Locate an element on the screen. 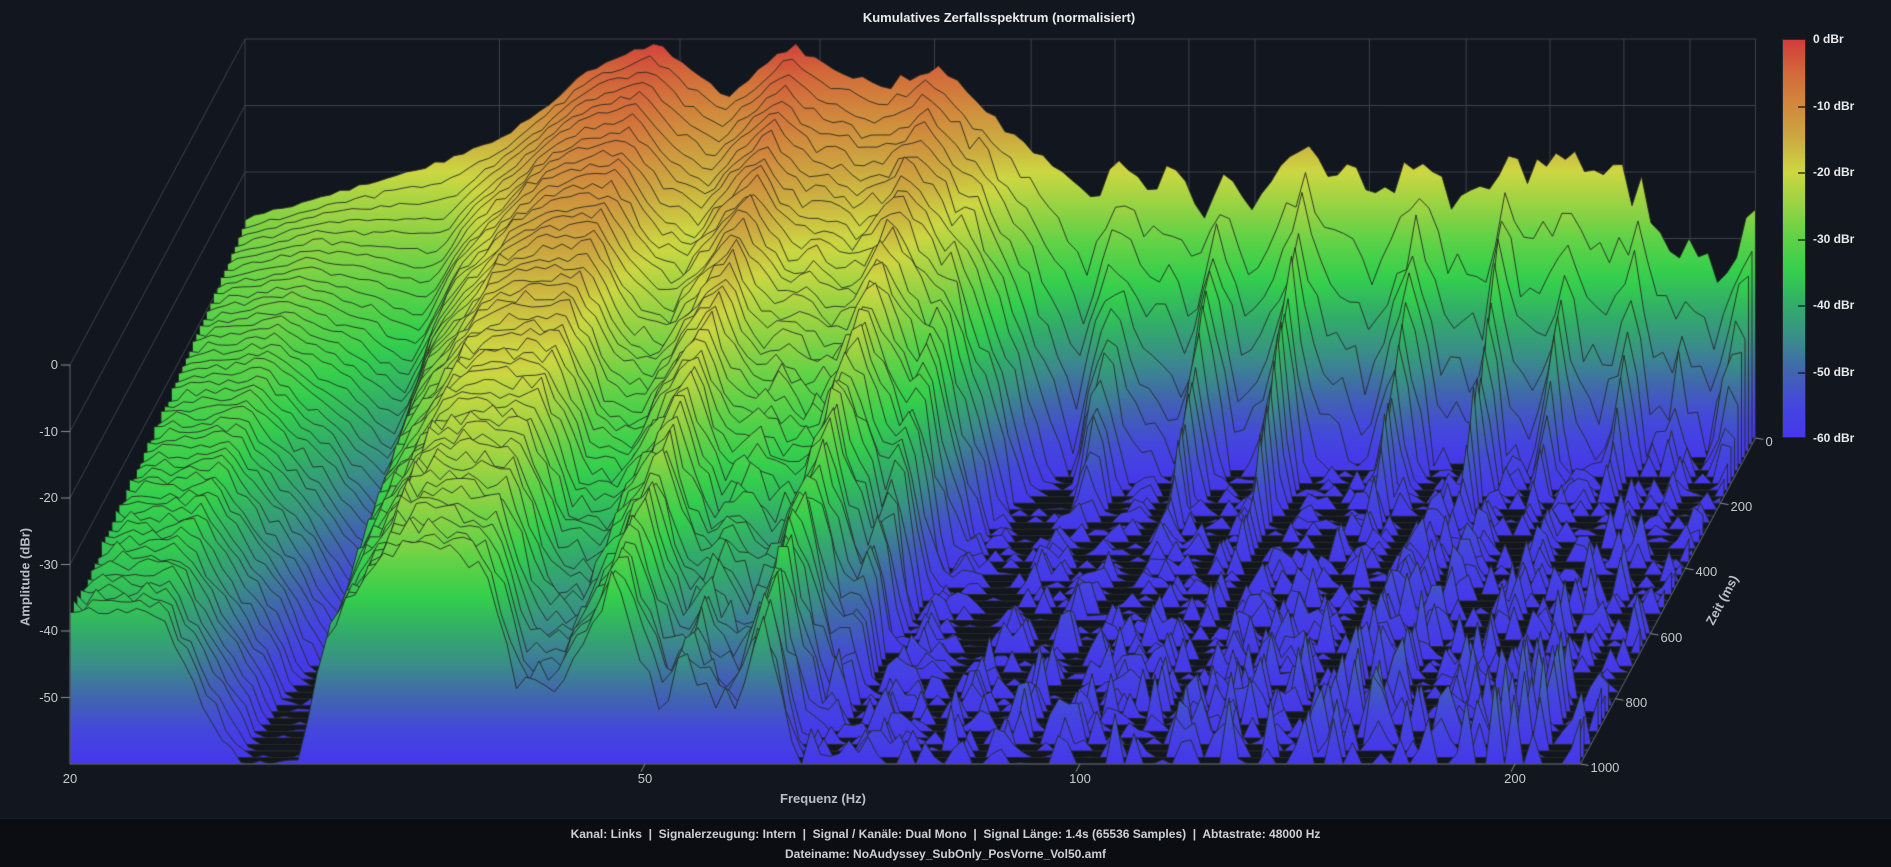 Image resolution: width=1891 pixels, height=867 pixels. time-tick-label: 1000 is located at coordinates (1605, 767).